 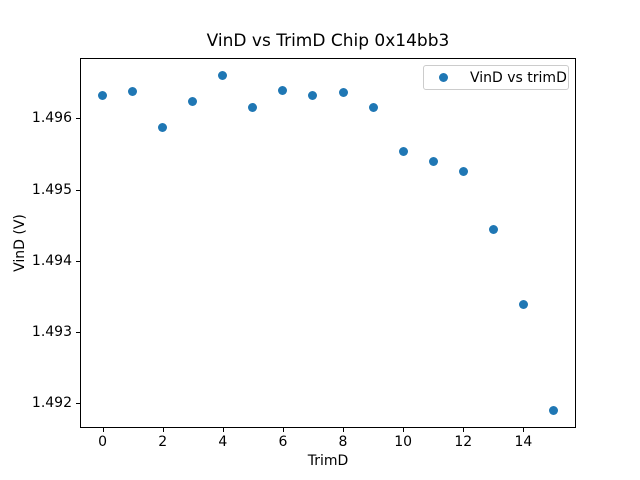 I want to click on y-tick-label: 1.494, so click(x=51, y=260).